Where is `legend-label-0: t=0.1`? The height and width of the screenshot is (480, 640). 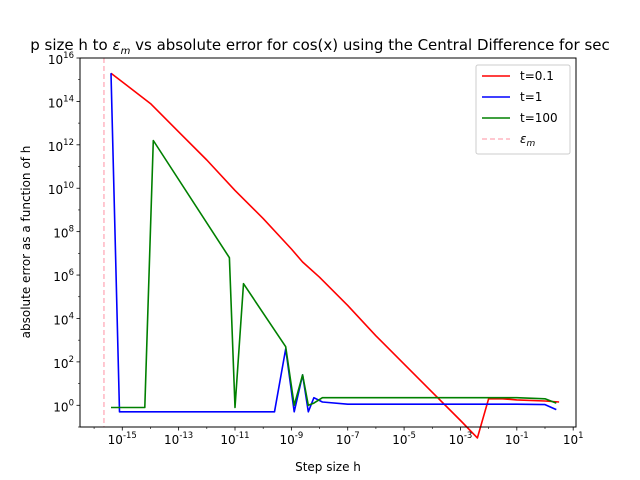
legend-label-0: t=0.1 is located at coordinates (537, 76).